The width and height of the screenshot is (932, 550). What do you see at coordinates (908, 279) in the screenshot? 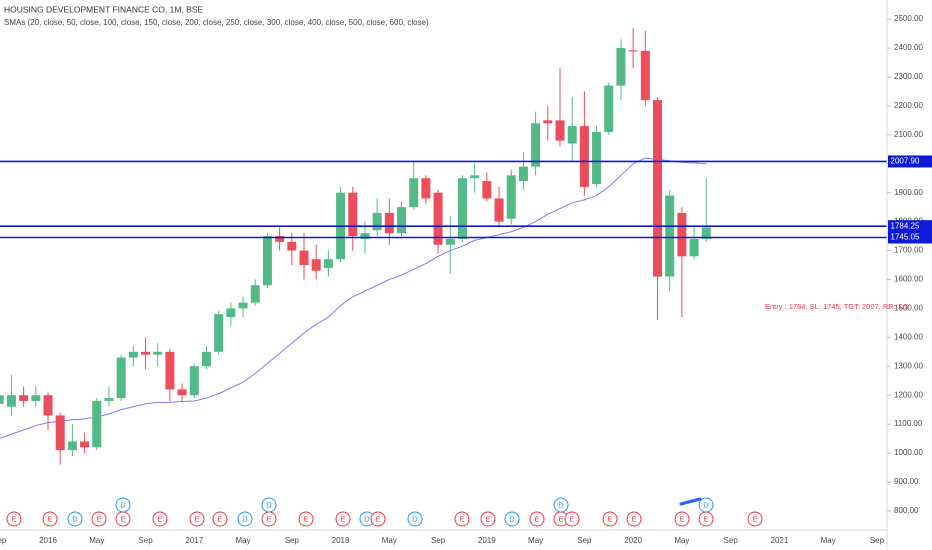
I see `y-tick-label: 1600.00` at bounding box center [908, 279].